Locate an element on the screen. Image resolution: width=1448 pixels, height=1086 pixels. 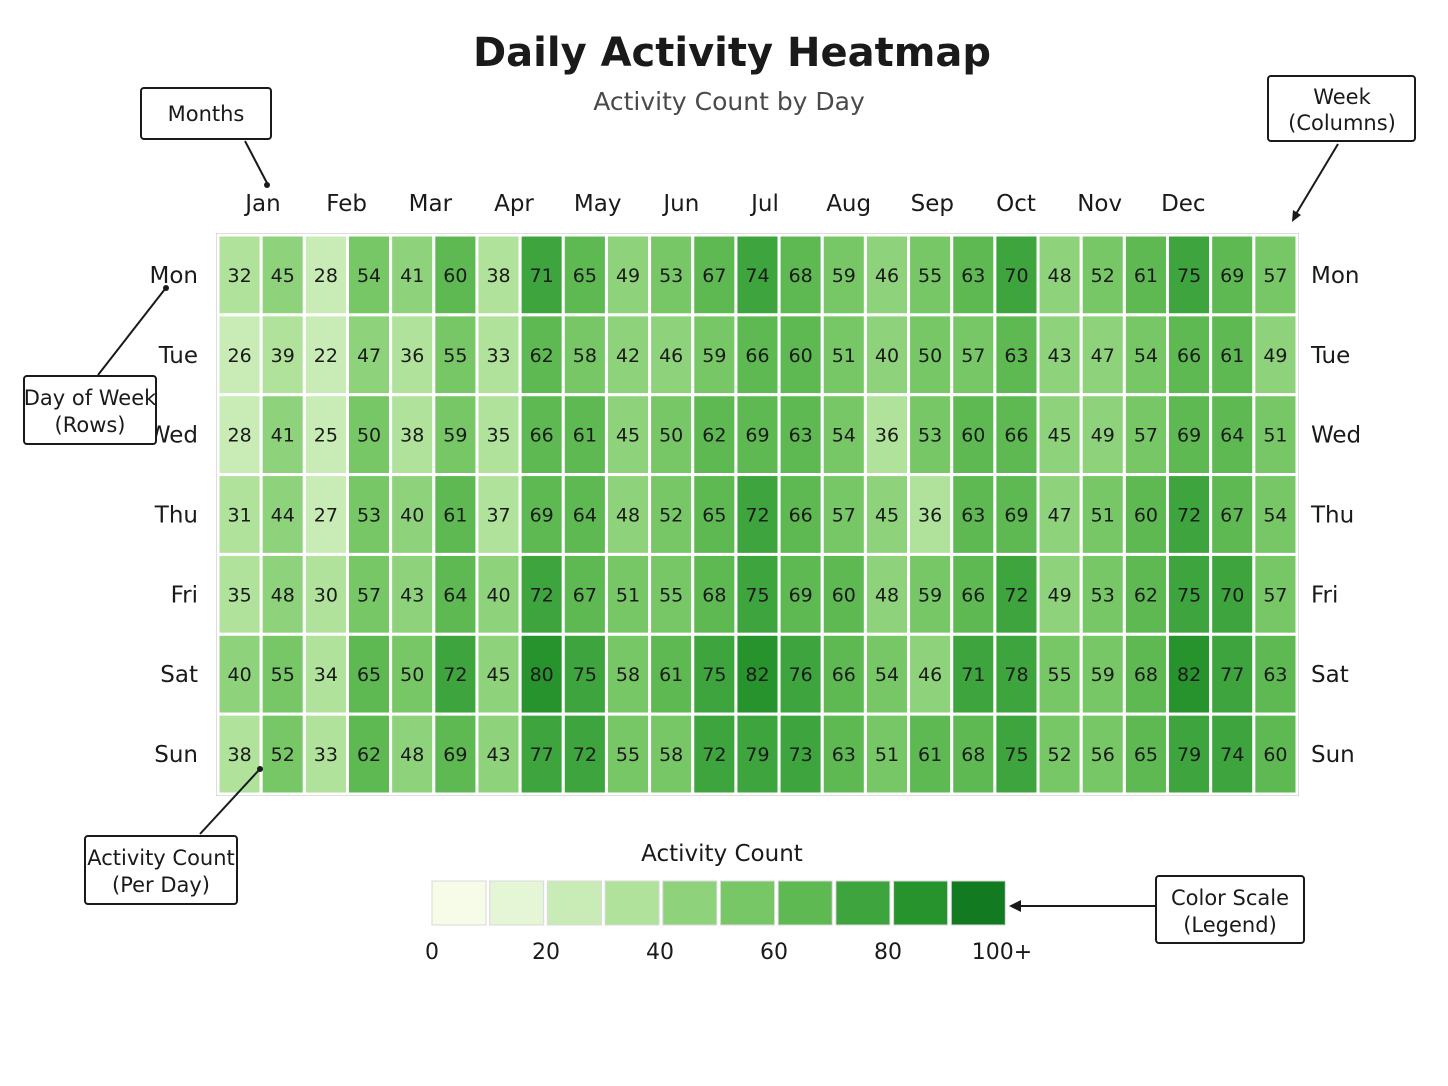
day-label-left: Fri is located at coordinates (184, 595).